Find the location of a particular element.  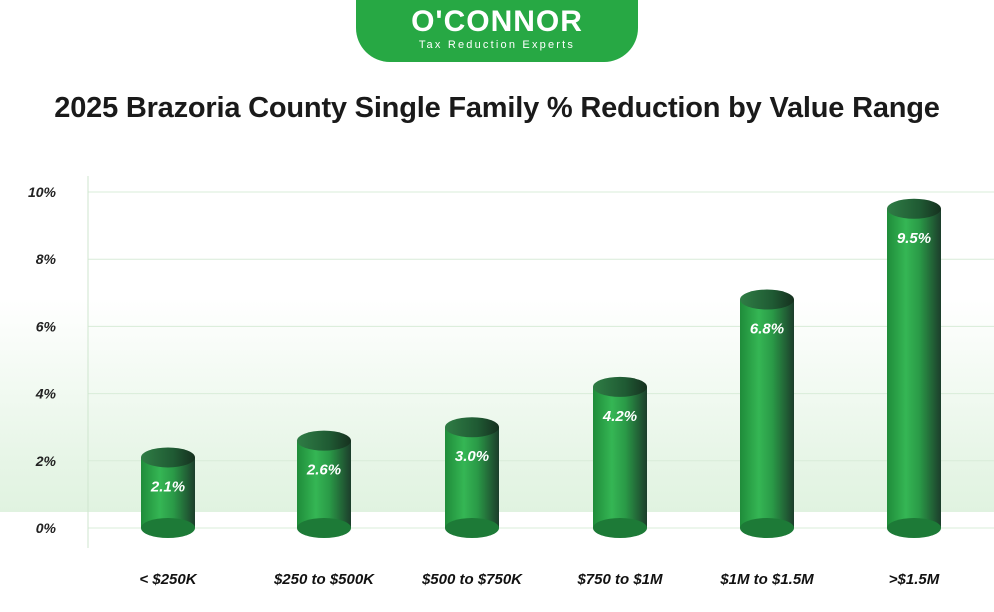

bar: 3.0% is located at coordinates (472, 477).